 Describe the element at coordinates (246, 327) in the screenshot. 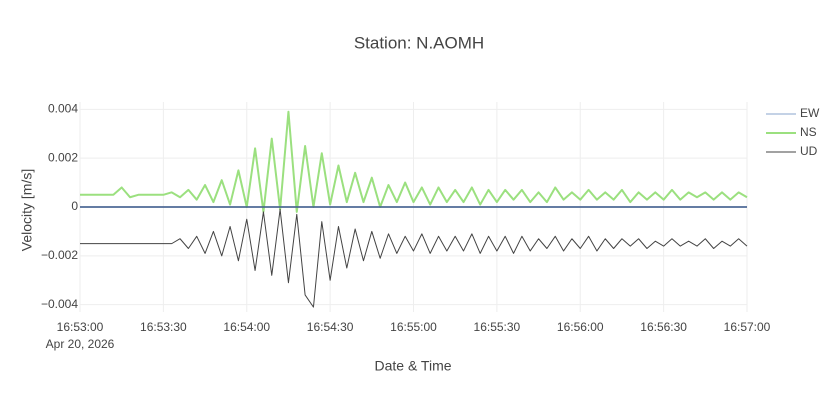

I see `x-tick-label: 16:54:00` at that location.